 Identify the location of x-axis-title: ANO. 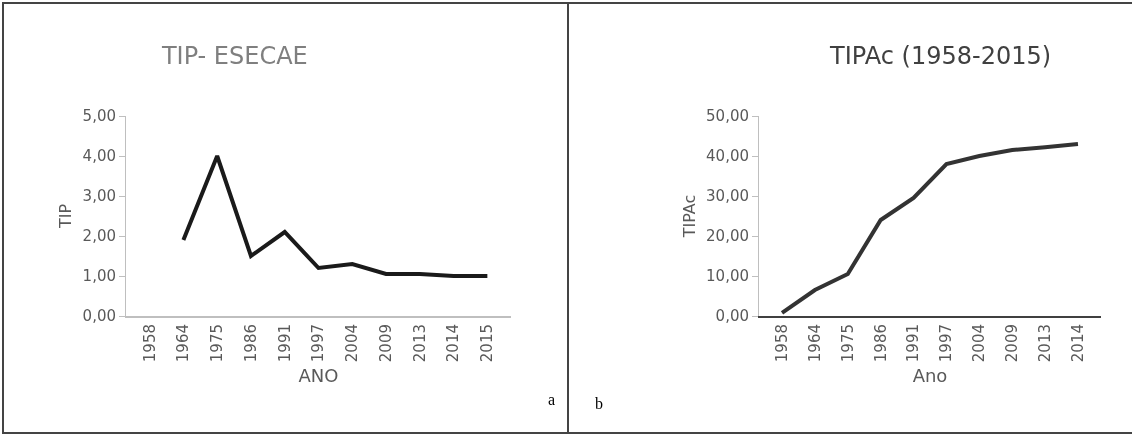
(318, 375).